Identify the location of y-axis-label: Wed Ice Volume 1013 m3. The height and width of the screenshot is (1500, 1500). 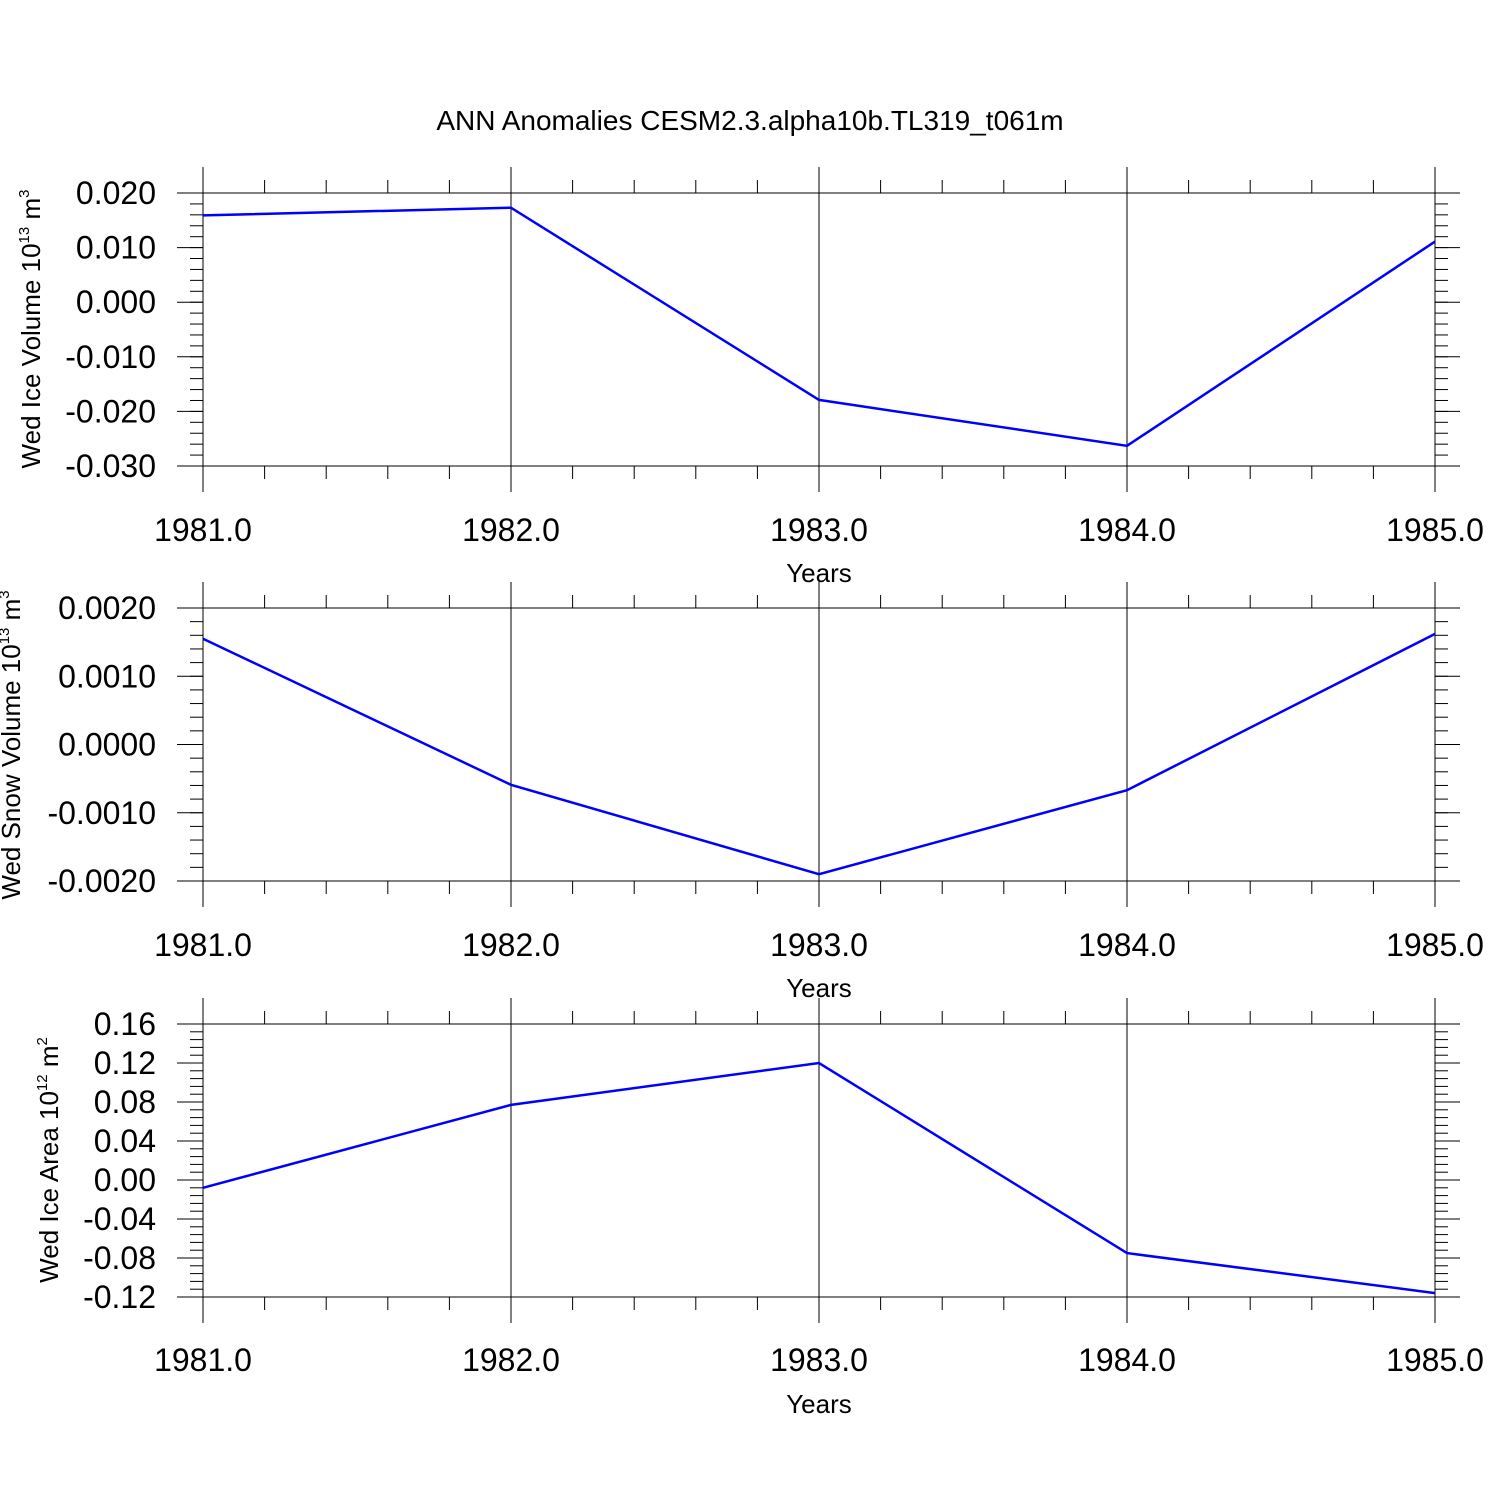
(31, 329).